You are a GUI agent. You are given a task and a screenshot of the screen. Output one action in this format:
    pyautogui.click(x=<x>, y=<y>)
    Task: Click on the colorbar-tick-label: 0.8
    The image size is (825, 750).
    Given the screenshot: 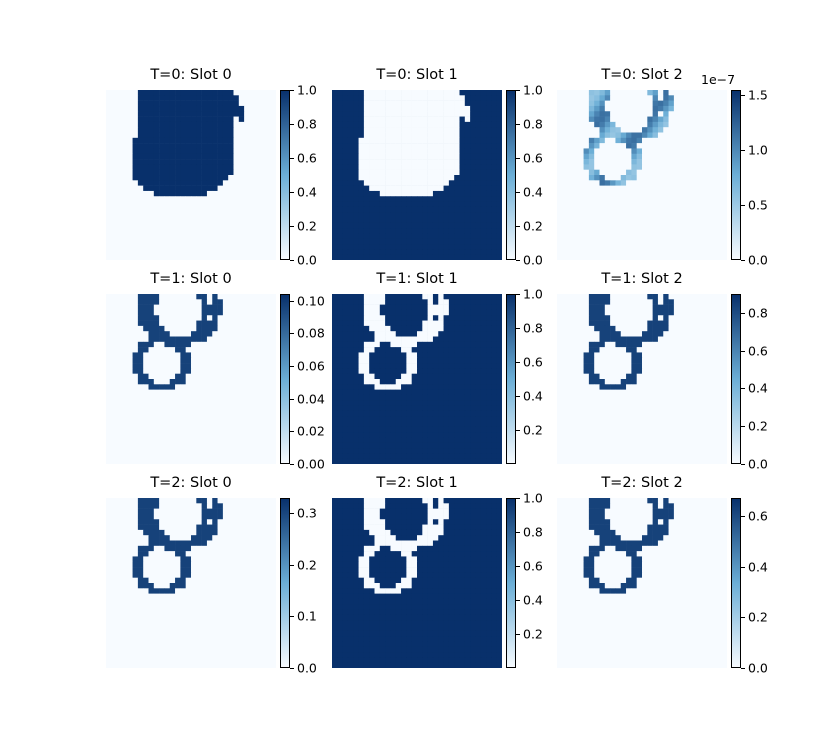 What is the action you would take?
    pyautogui.click(x=307, y=124)
    